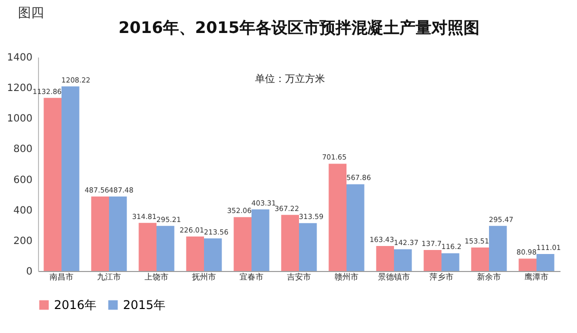  I want to click on y-tick-label: 1400, so click(19, 58).